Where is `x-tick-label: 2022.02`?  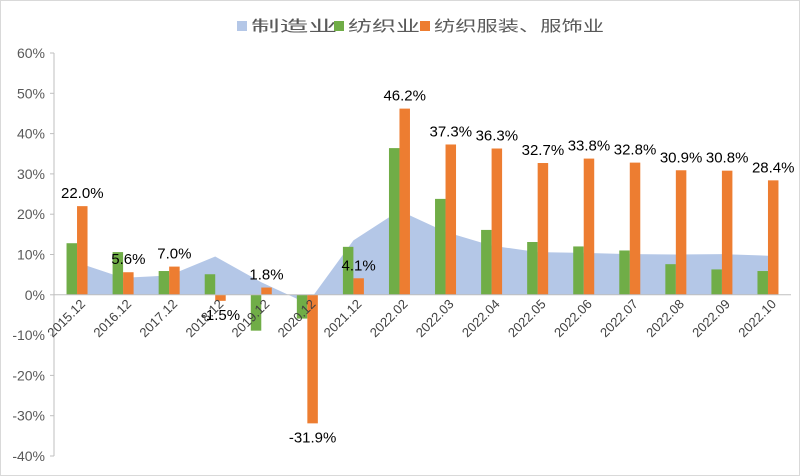
x-tick-label: 2022.02 is located at coordinates (389, 318).